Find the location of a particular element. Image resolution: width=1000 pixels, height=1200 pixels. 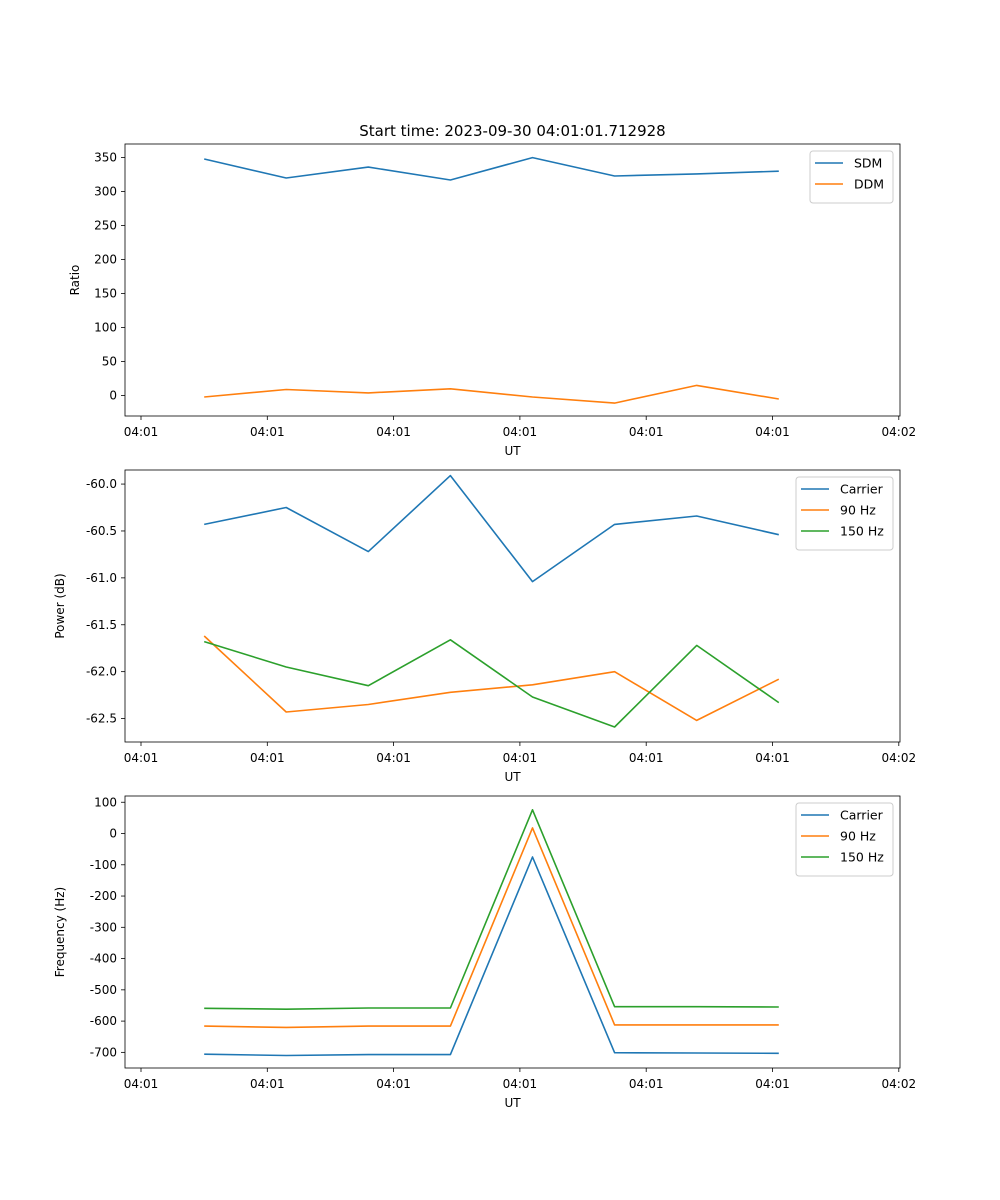

y-tick-label: -60.5 is located at coordinates (101, 531).